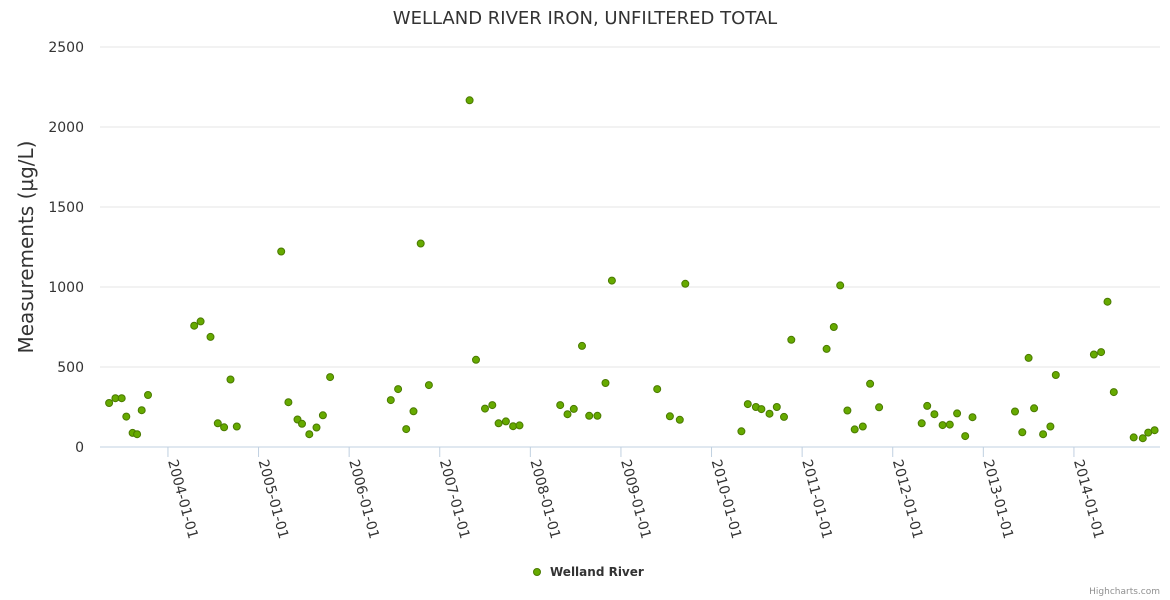  Describe the element at coordinates (70, 368) in the screenshot. I see `y-tick-label: 500` at that location.